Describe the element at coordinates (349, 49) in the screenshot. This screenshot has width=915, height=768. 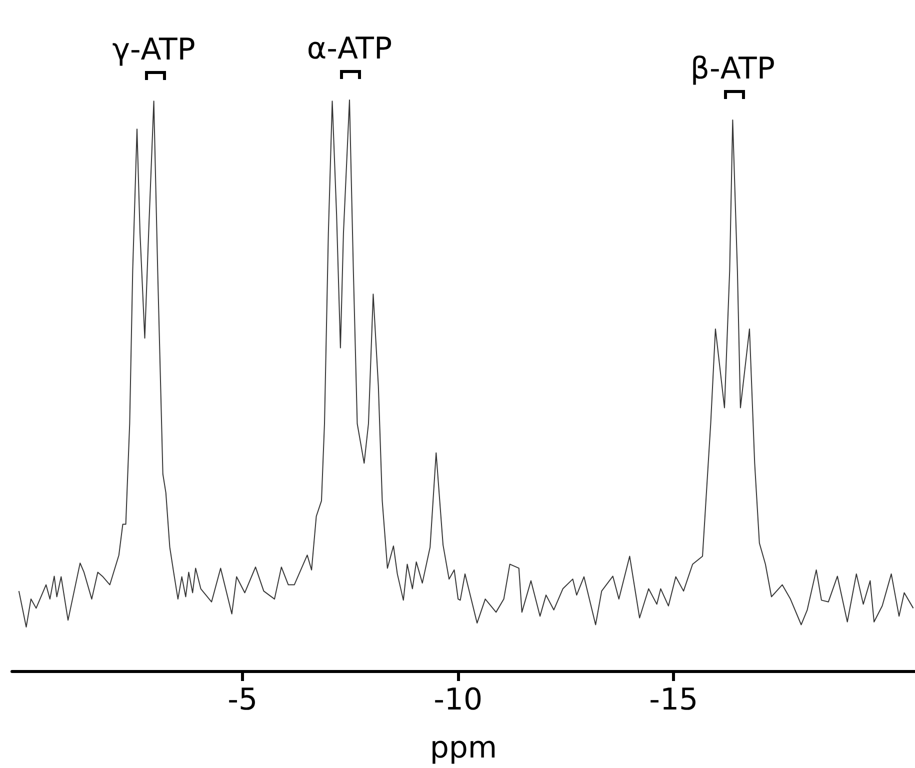
I see `annotation: α-ATP` at that location.